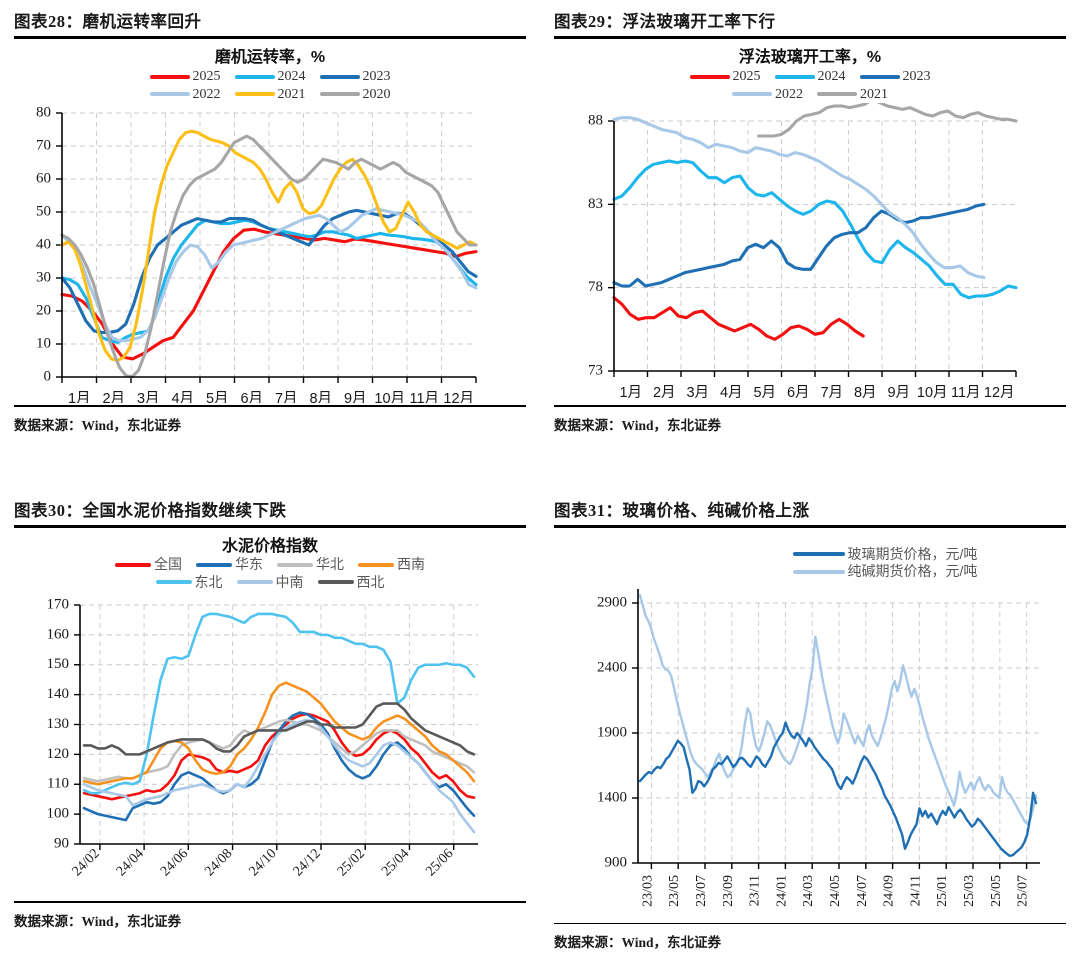 The width and height of the screenshot is (1080, 978). Describe the element at coordinates (612, 732) in the screenshot. I see `y-axis-tick-label: 1900` at that location.